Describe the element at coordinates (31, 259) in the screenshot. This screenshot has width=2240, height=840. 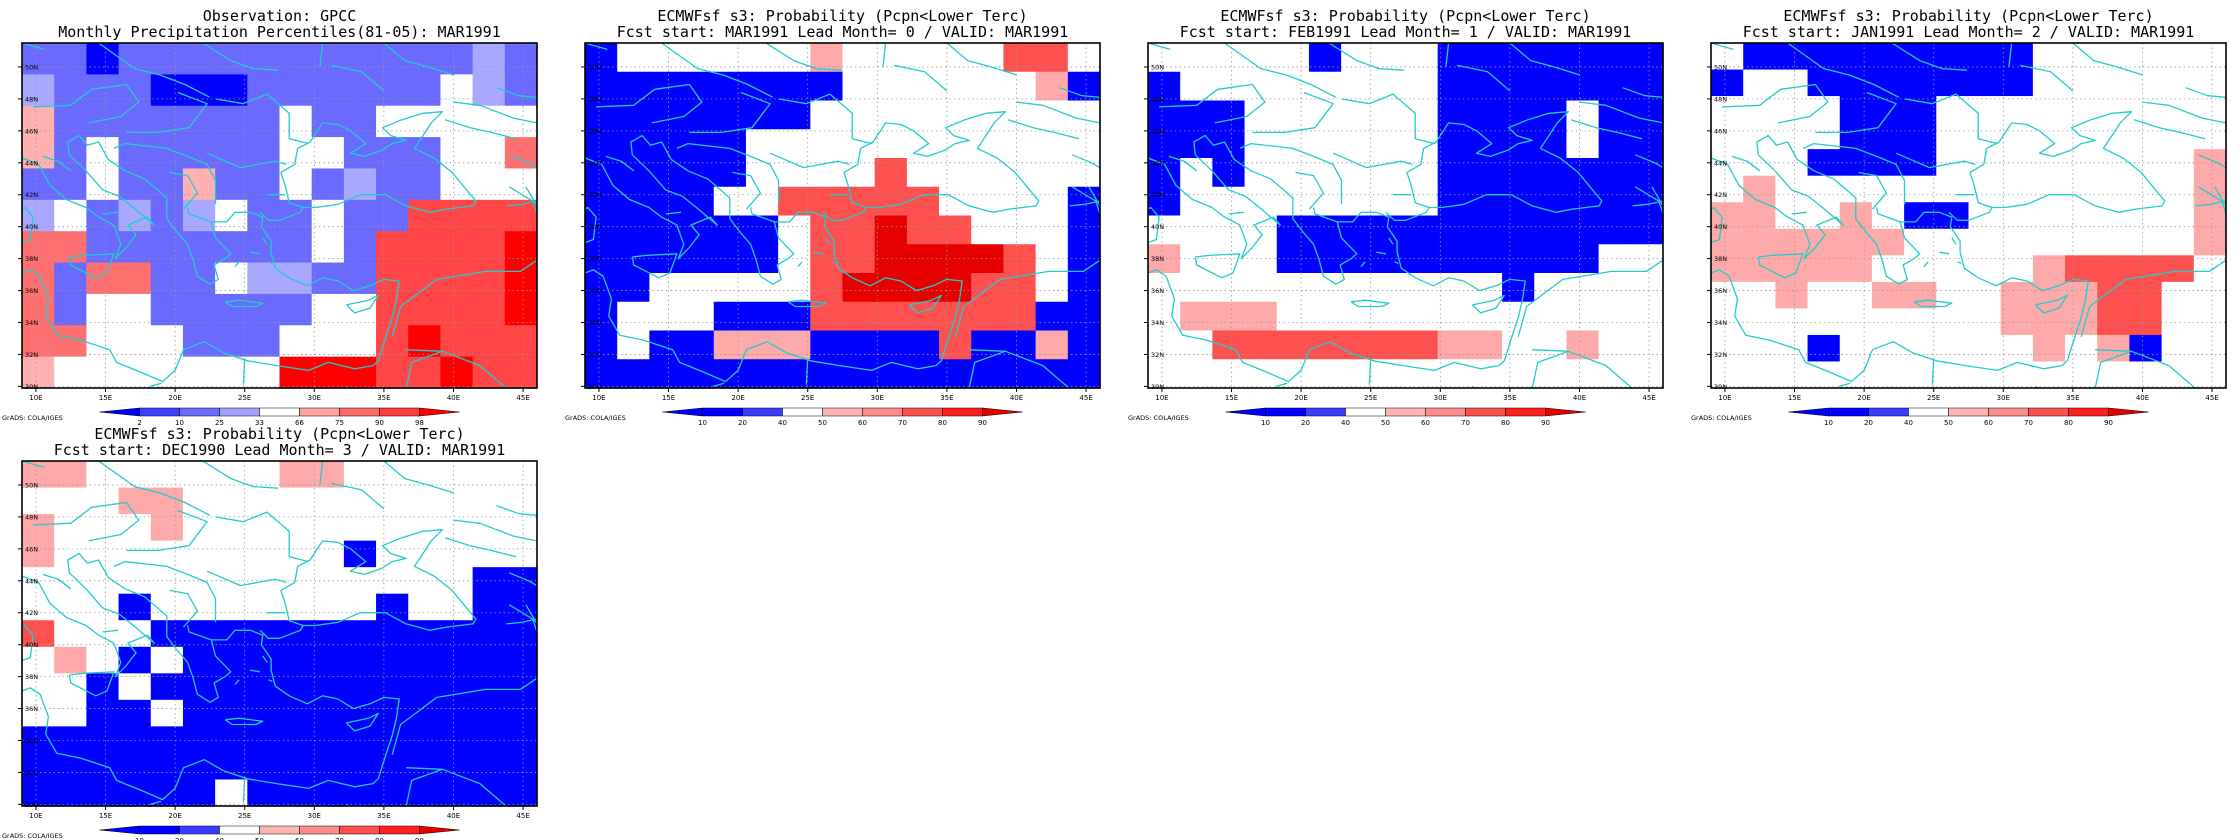
I see `lat-tick-label: 38N` at that location.